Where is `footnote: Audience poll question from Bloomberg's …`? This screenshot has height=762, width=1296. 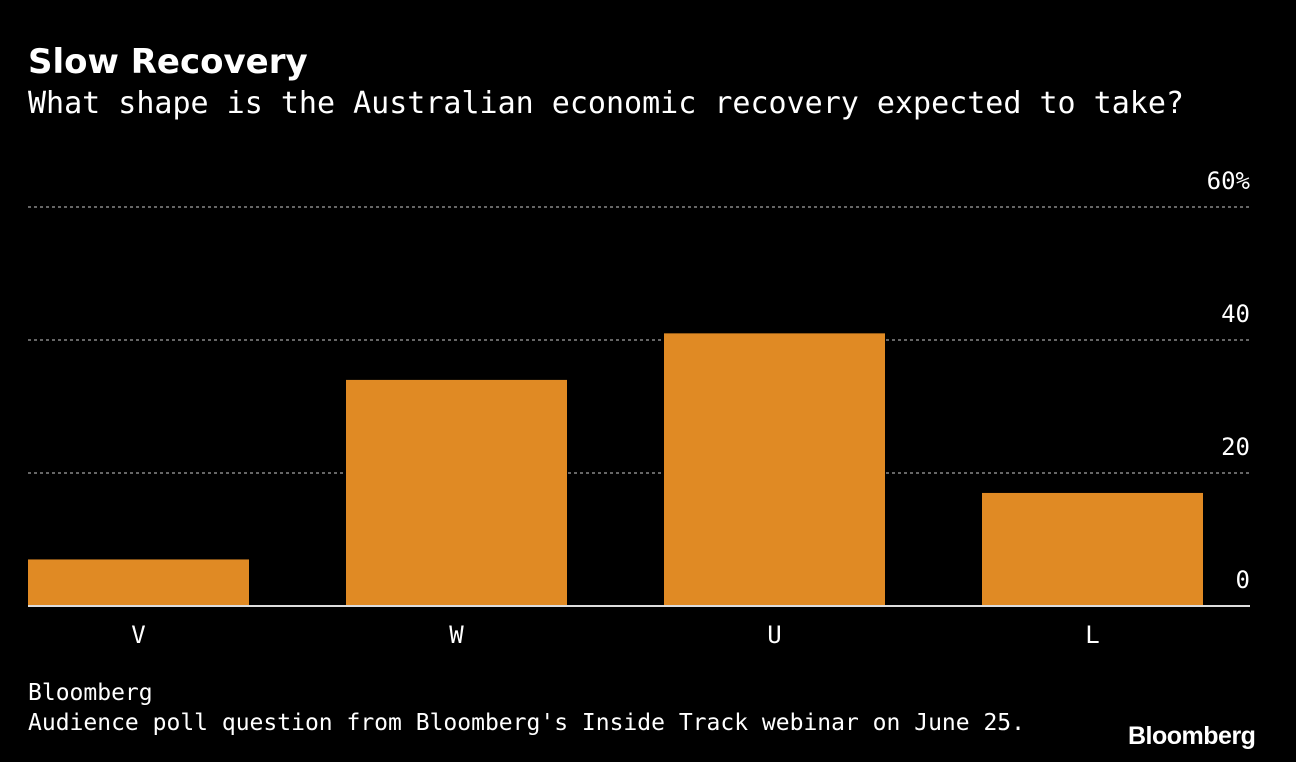 footnote: Audience poll question from Bloomberg's … is located at coordinates (526, 723).